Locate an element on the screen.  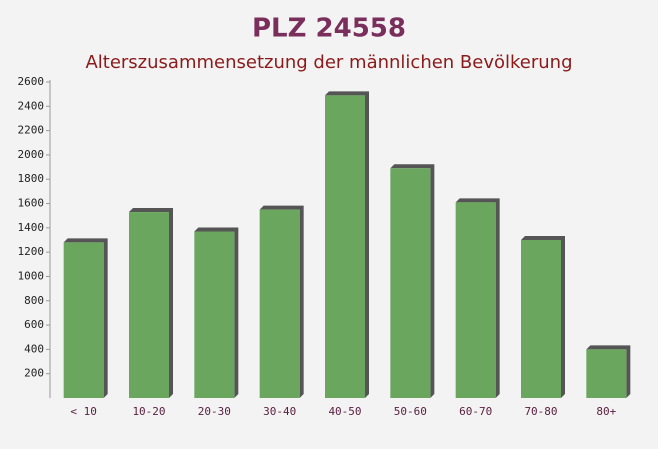
y-tick-label: 1200 is located at coordinates (31, 251).